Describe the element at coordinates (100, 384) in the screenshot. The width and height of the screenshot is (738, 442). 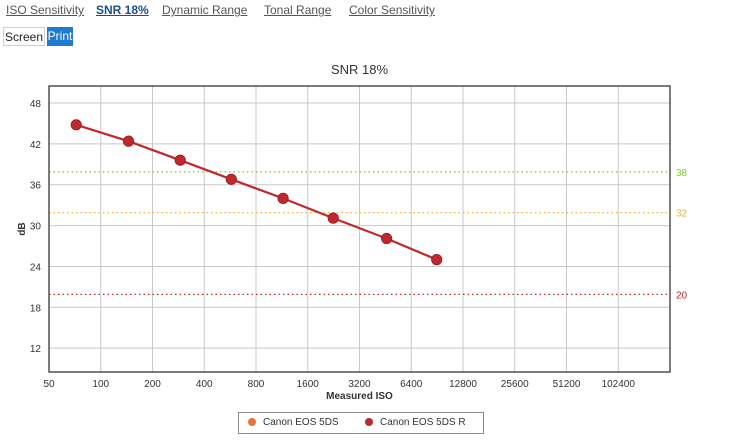
I see `x-tick-label: 100` at that location.